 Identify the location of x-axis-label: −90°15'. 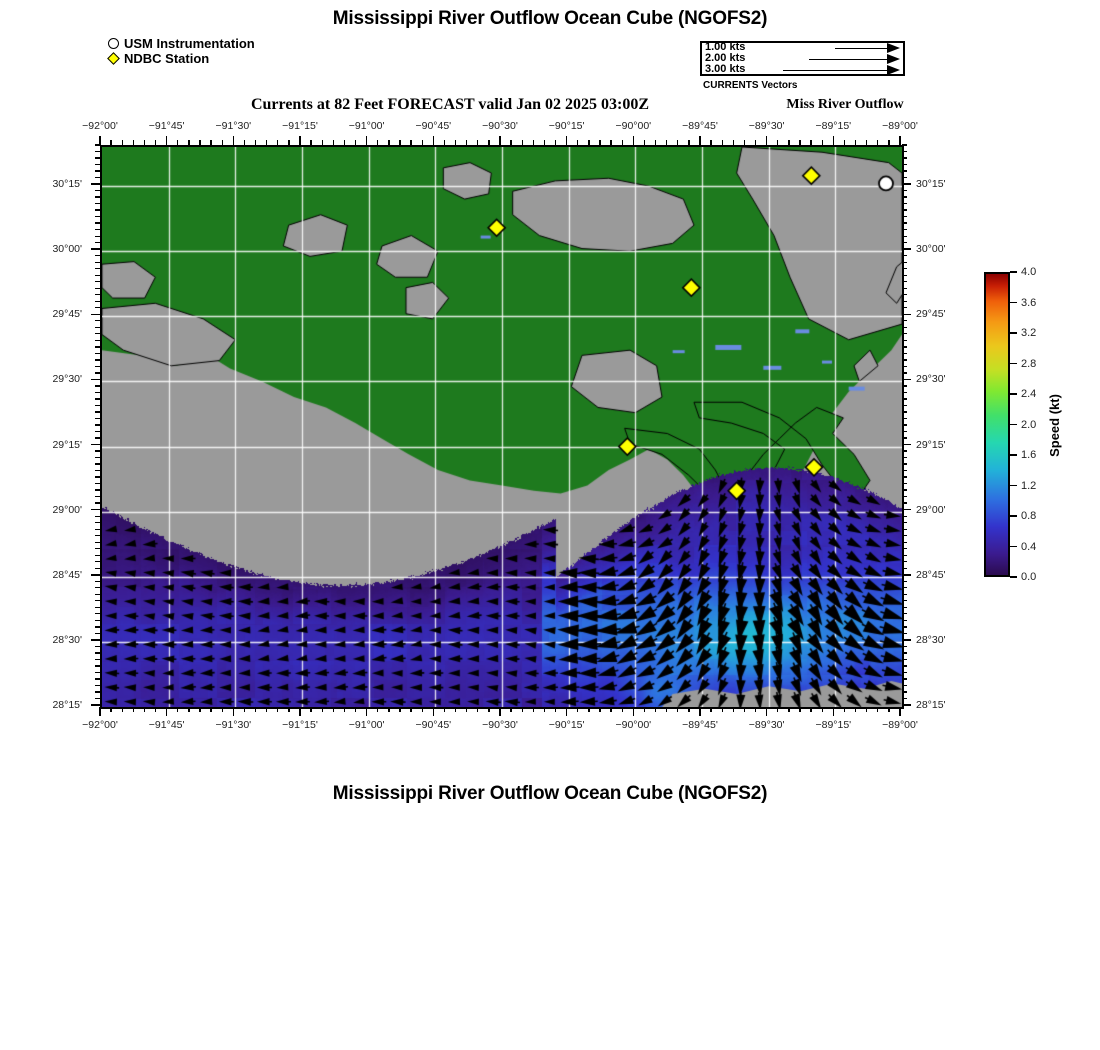
(566, 725).